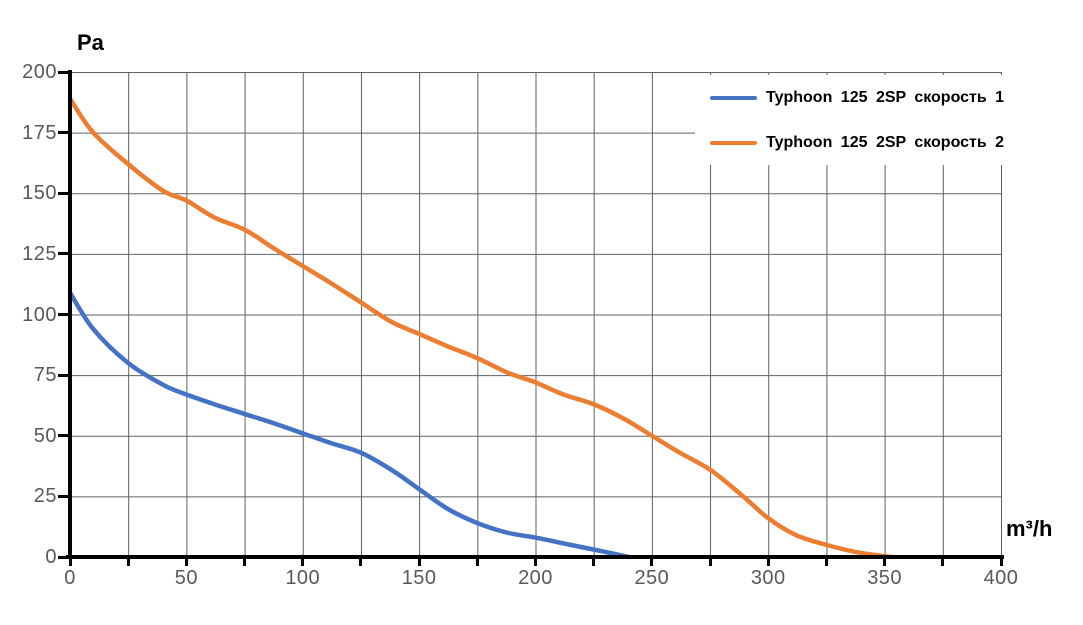 The height and width of the screenshot is (625, 1083). I want to click on y-tick-label: 50, so click(45, 435).